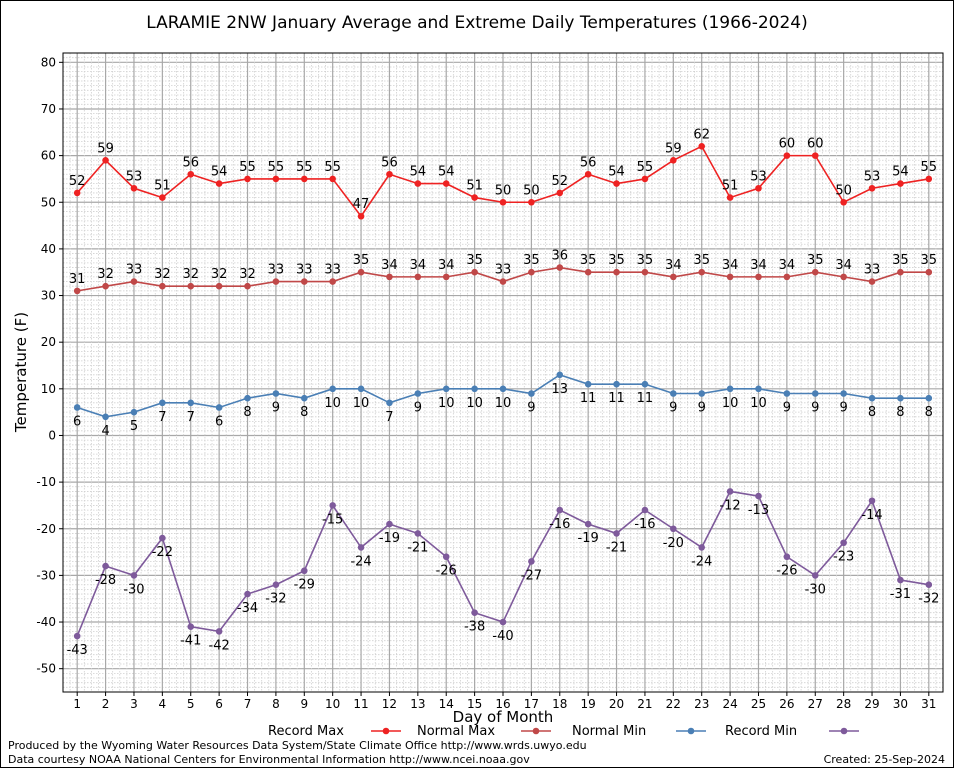 The image size is (954, 768). What do you see at coordinates (48, 202) in the screenshot?
I see `y-tick-label: 50` at bounding box center [48, 202].